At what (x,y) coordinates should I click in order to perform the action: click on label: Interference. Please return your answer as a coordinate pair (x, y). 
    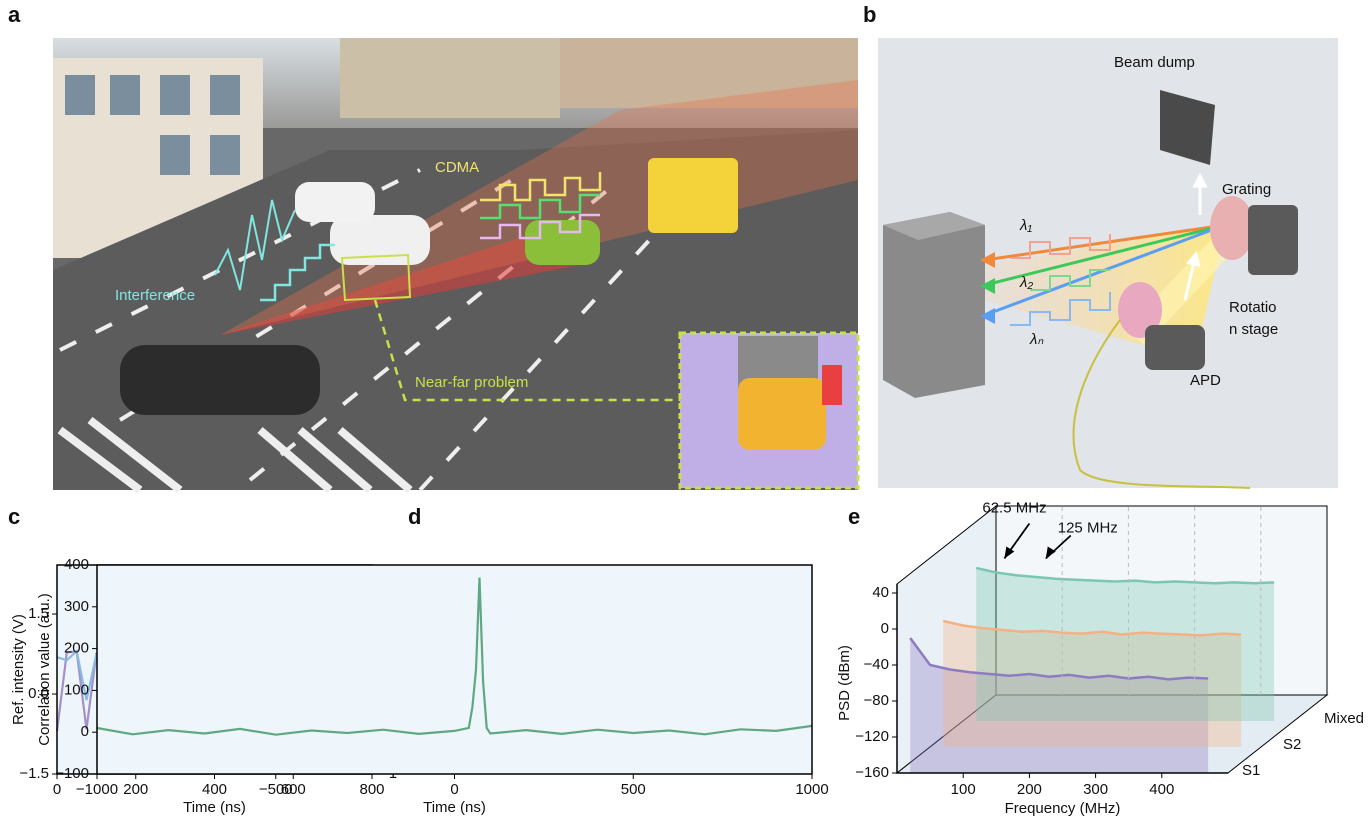
    Looking at the image, I should click on (155, 295).